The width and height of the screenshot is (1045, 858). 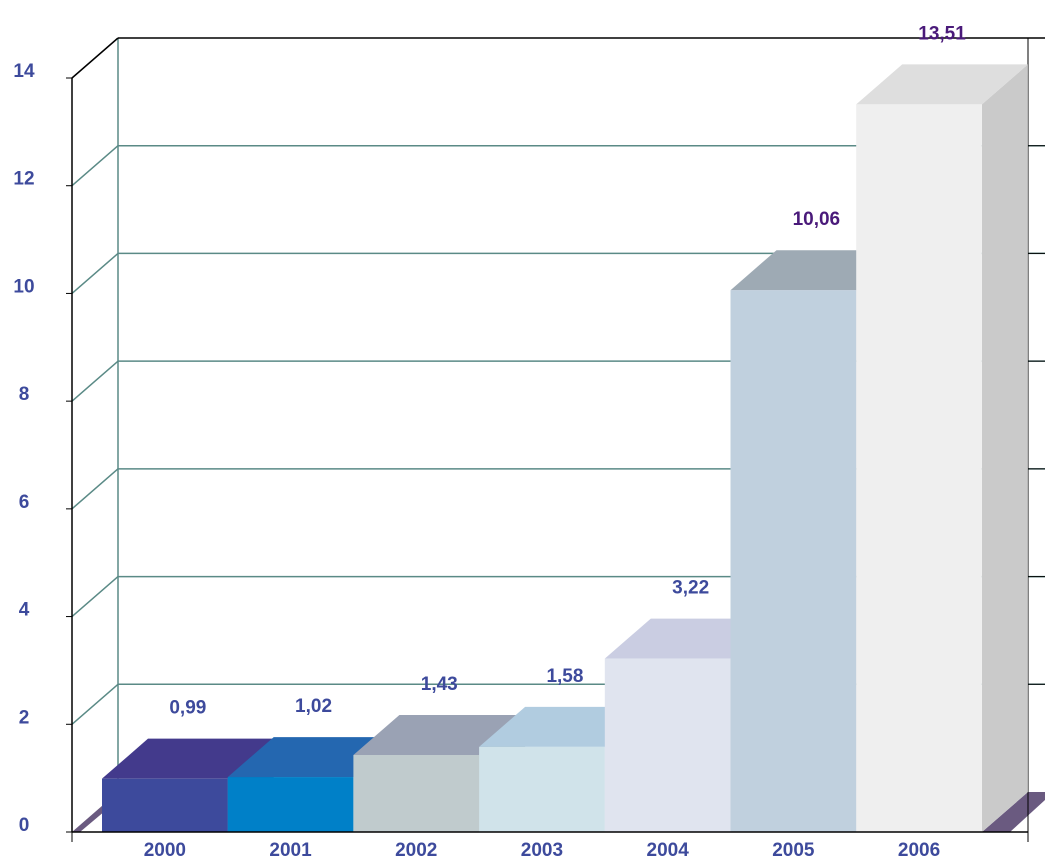 I want to click on y-tick-label: 12, so click(x=23, y=179).